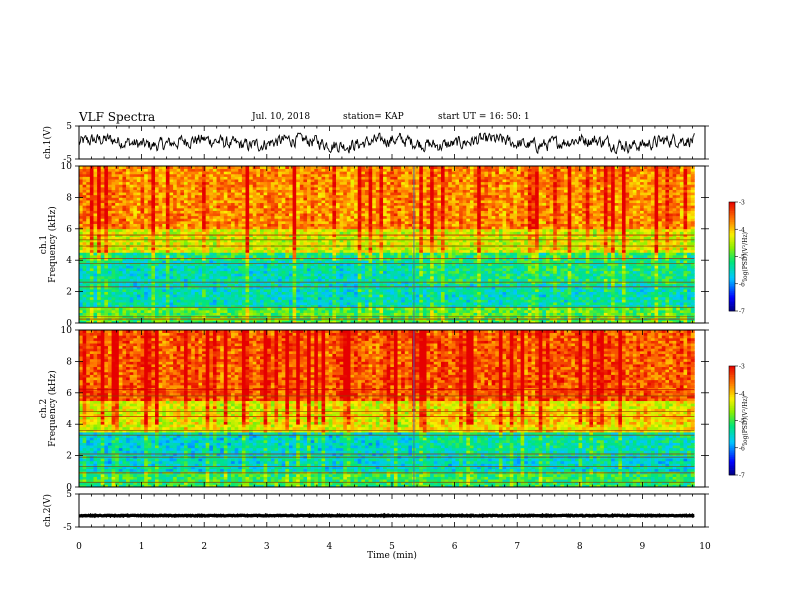 This screenshot has width=792, height=612. I want to click on x-tick-label: 6, so click(455, 547).